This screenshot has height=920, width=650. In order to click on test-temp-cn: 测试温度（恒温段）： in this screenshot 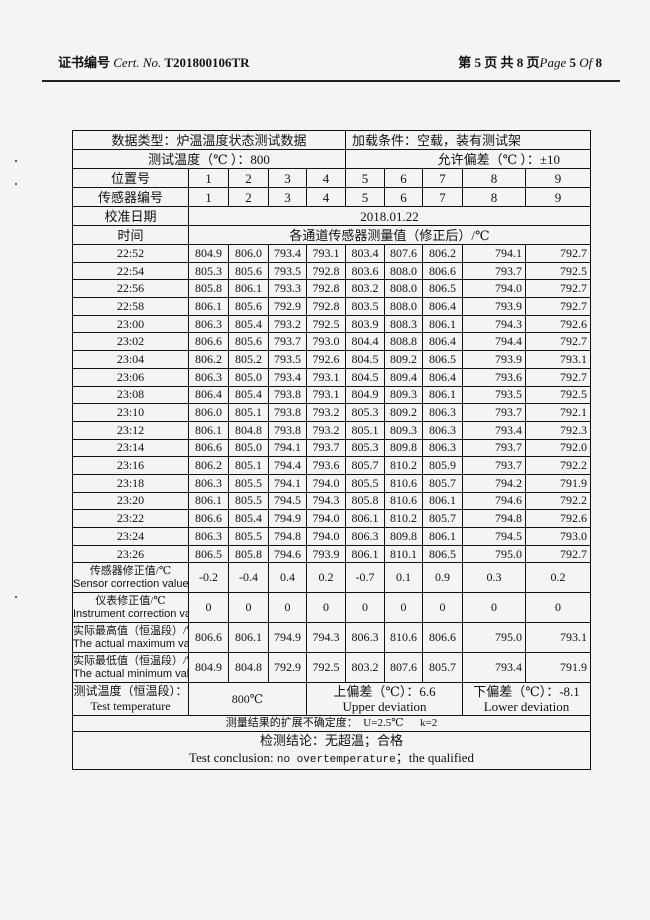, I will do `click(130, 691)`.